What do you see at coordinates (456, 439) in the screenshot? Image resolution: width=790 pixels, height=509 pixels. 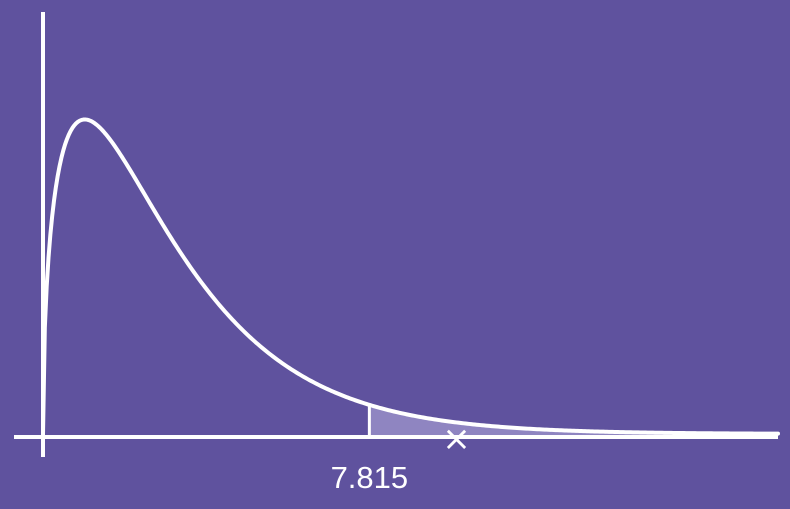 I see `test-statistic-marker: ×` at bounding box center [456, 439].